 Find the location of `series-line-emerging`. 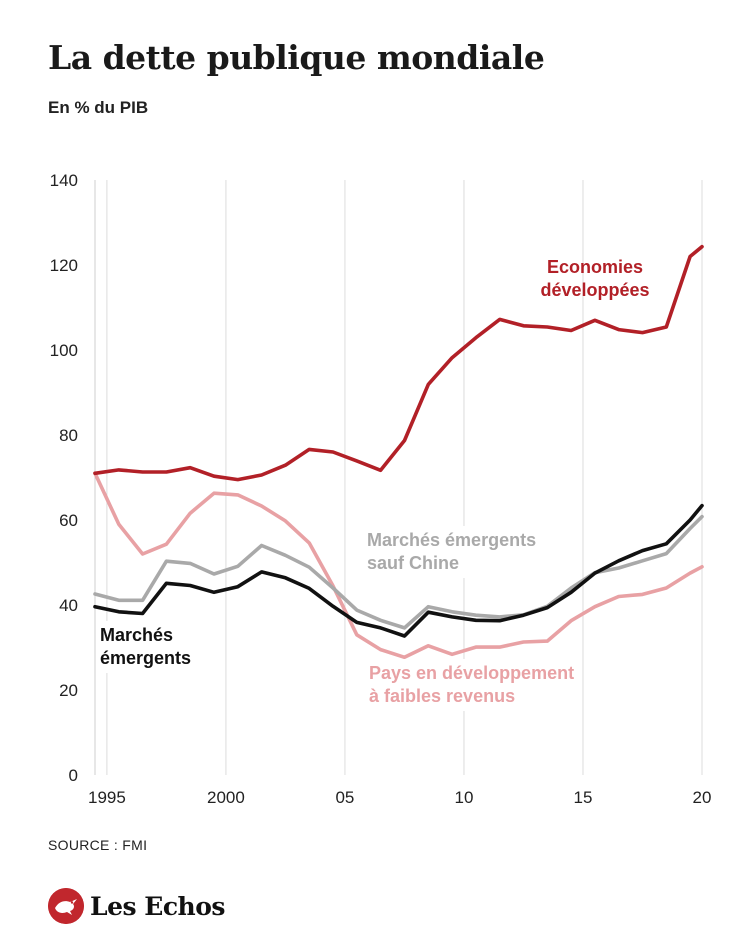

series-line-emerging is located at coordinates (398, 570).